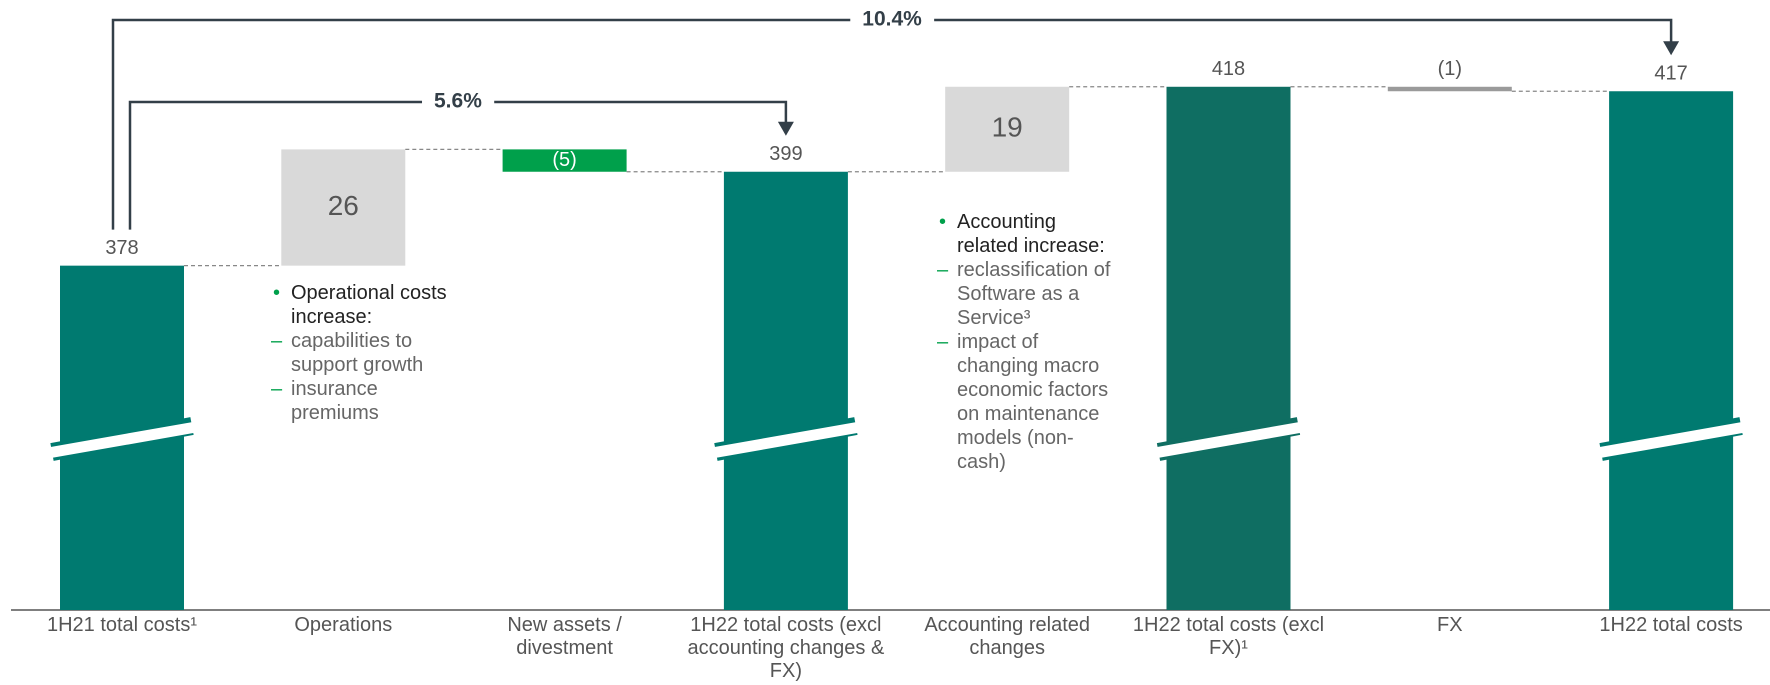  I want to click on value-label: 19, so click(1007, 127).